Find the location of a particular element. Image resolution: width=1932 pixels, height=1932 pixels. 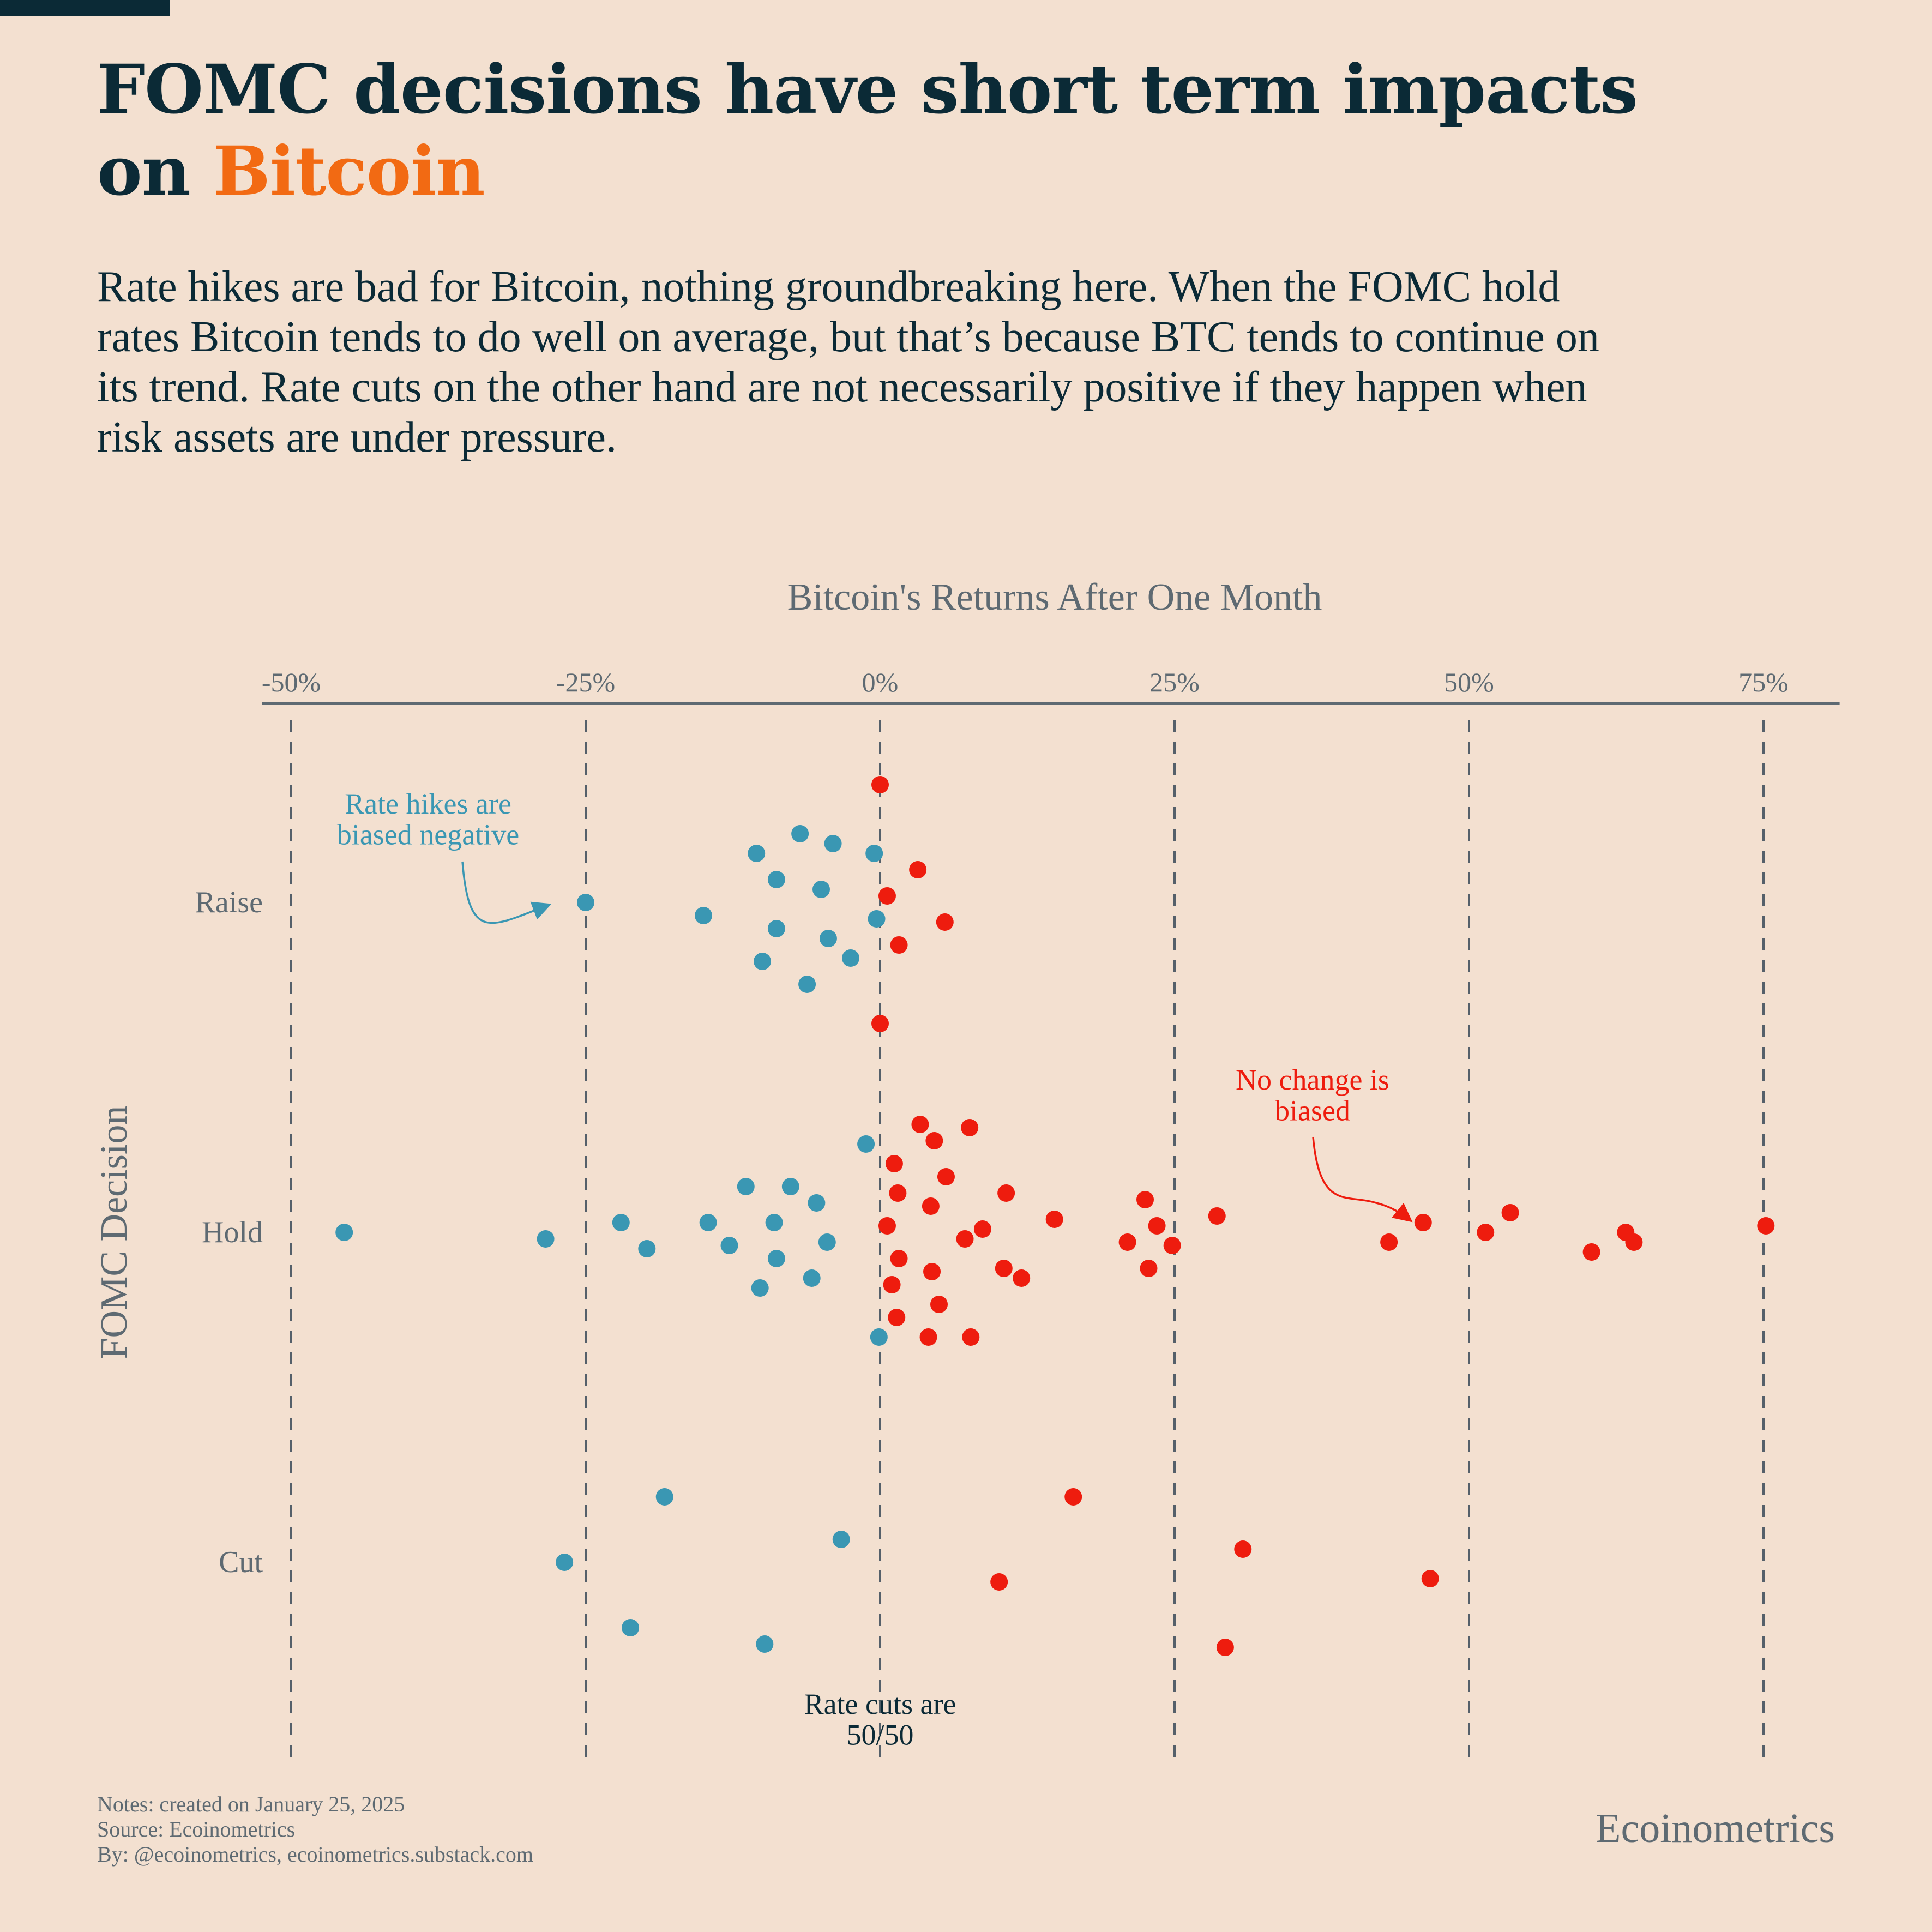

x-tick-label: 25% is located at coordinates (1174, 682).